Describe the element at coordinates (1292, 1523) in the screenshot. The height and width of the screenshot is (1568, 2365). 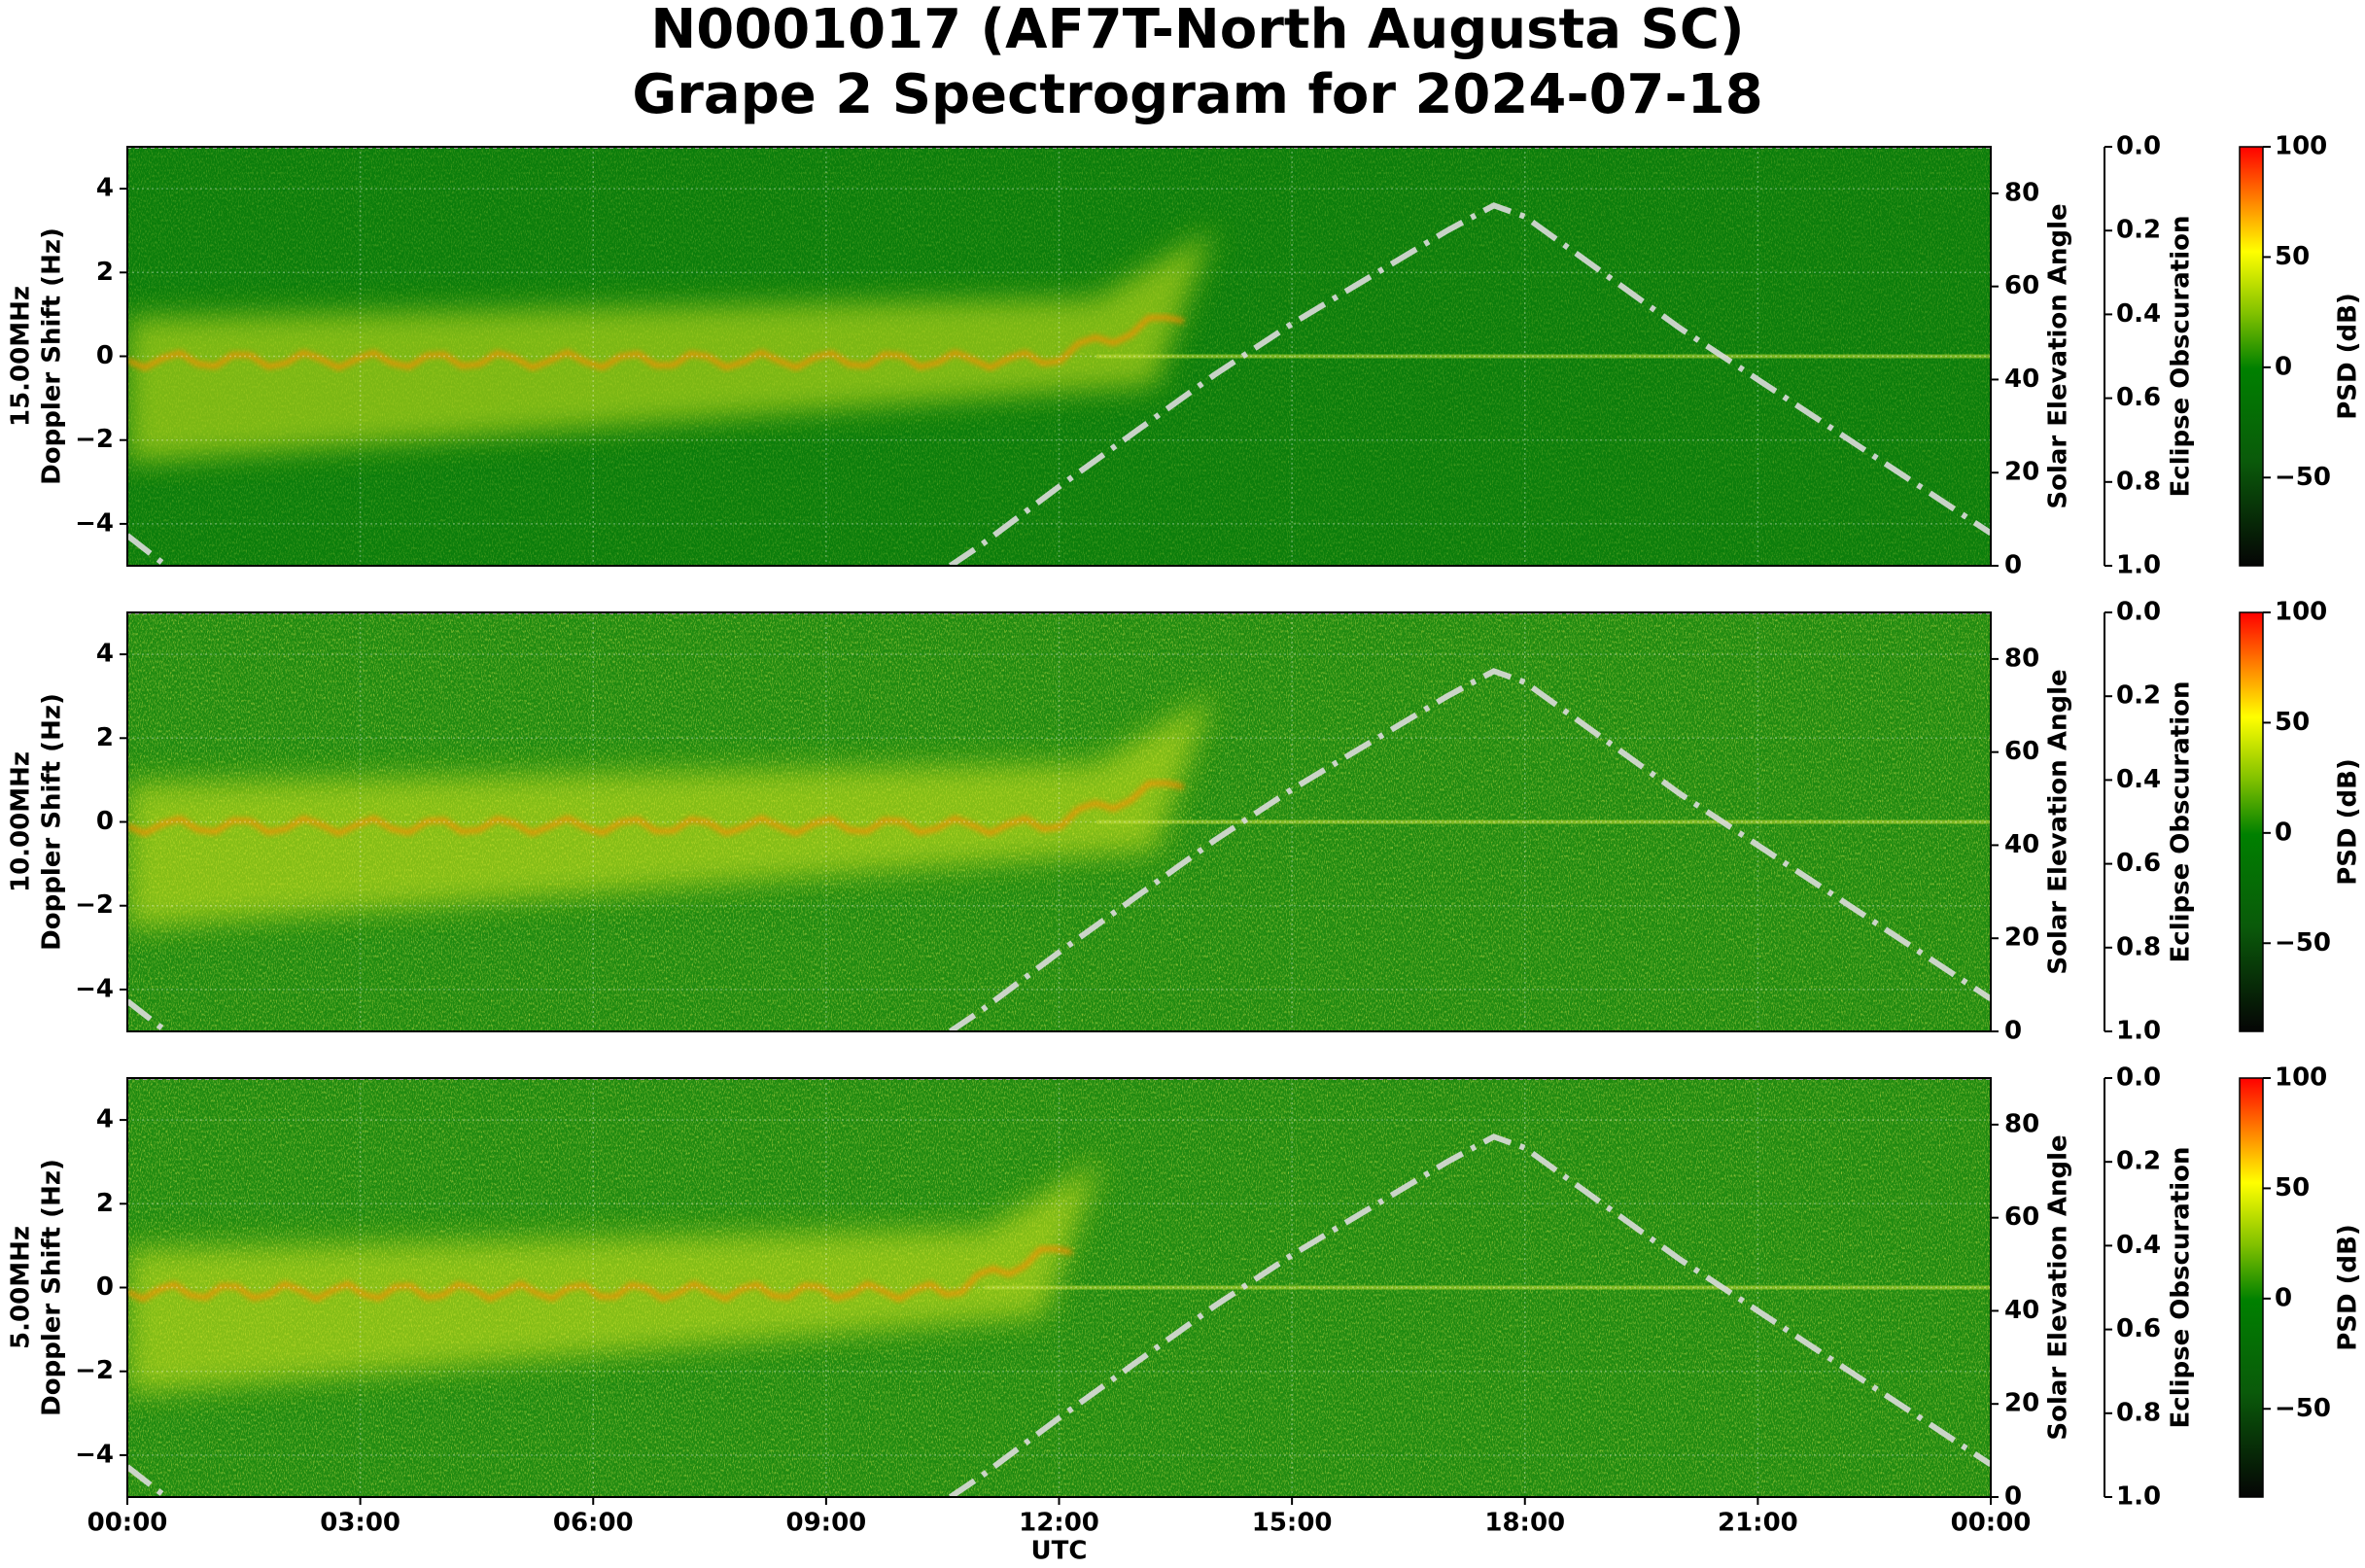
I see `x-tick-label: 15:00` at that location.